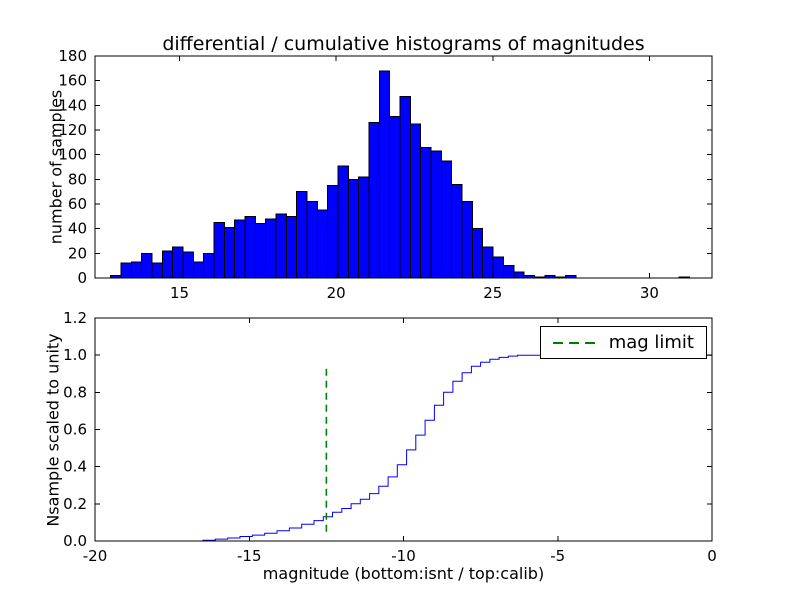 The image size is (800, 600). I want to click on x-tick-label: -15, so click(249, 556).